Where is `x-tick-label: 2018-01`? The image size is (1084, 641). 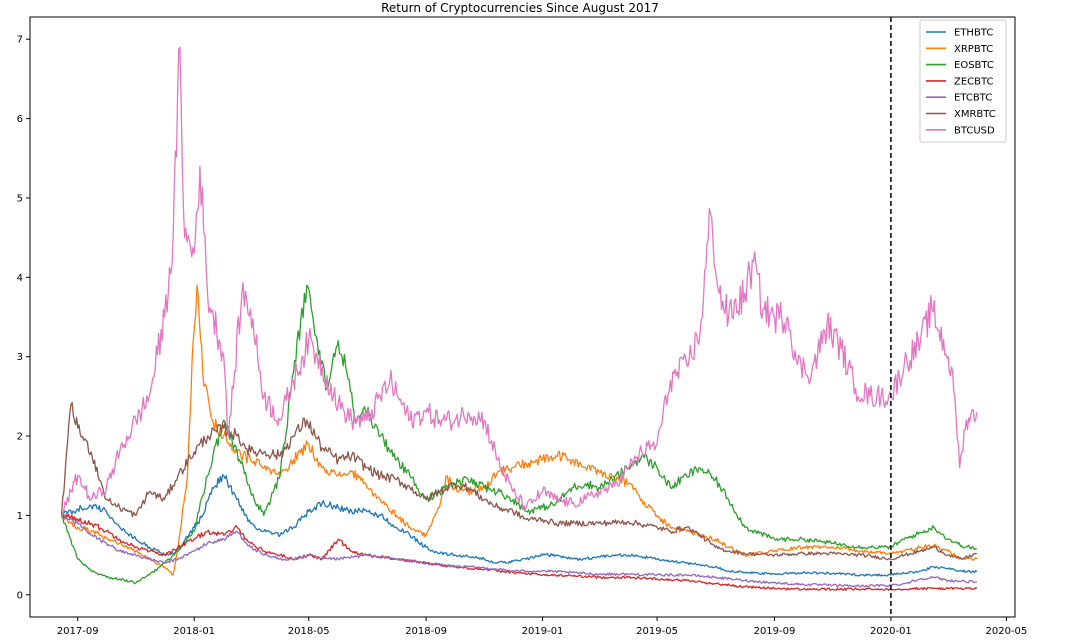 x-tick-label: 2018-01 is located at coordinates (194, 631).